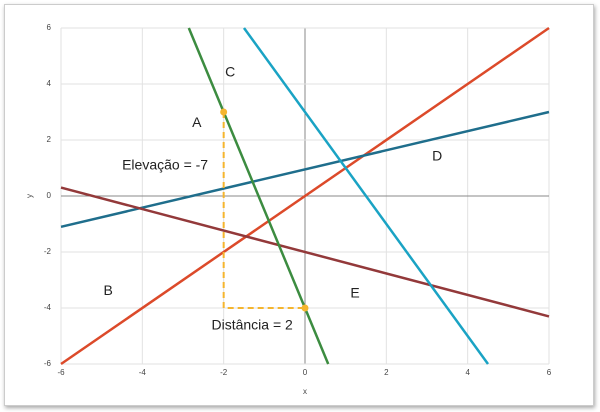 This screenshot has height=412, width=600. Describe the element at coordinates (48, 307) in the screenshot. I see `y-tick-label: -4` at that location.